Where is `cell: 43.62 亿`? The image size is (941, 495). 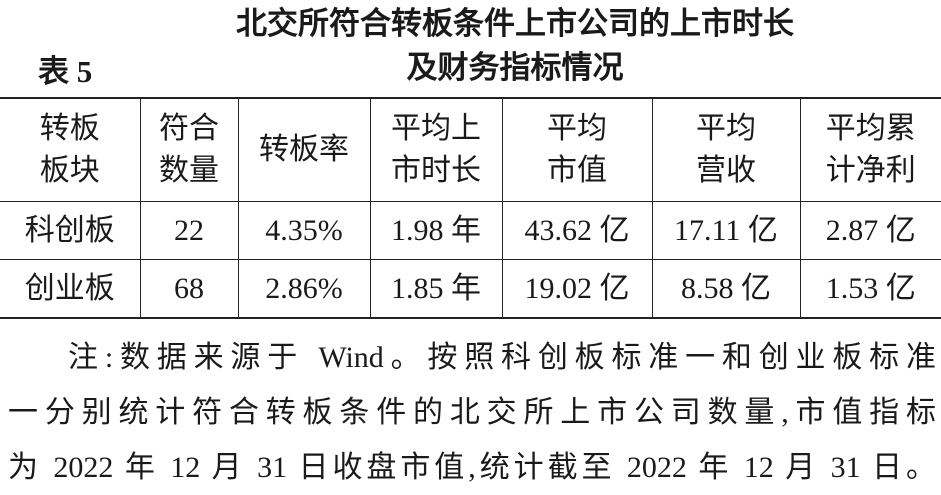
cell: 43.62 亿 is located at coordinates (577, 231).